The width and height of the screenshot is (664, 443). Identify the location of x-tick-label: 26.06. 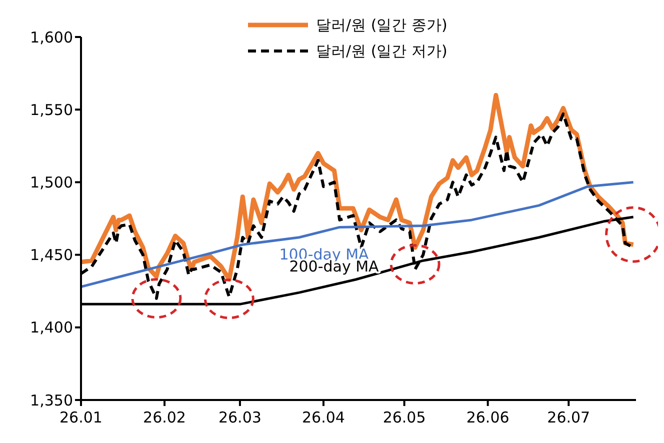
(488, 417).